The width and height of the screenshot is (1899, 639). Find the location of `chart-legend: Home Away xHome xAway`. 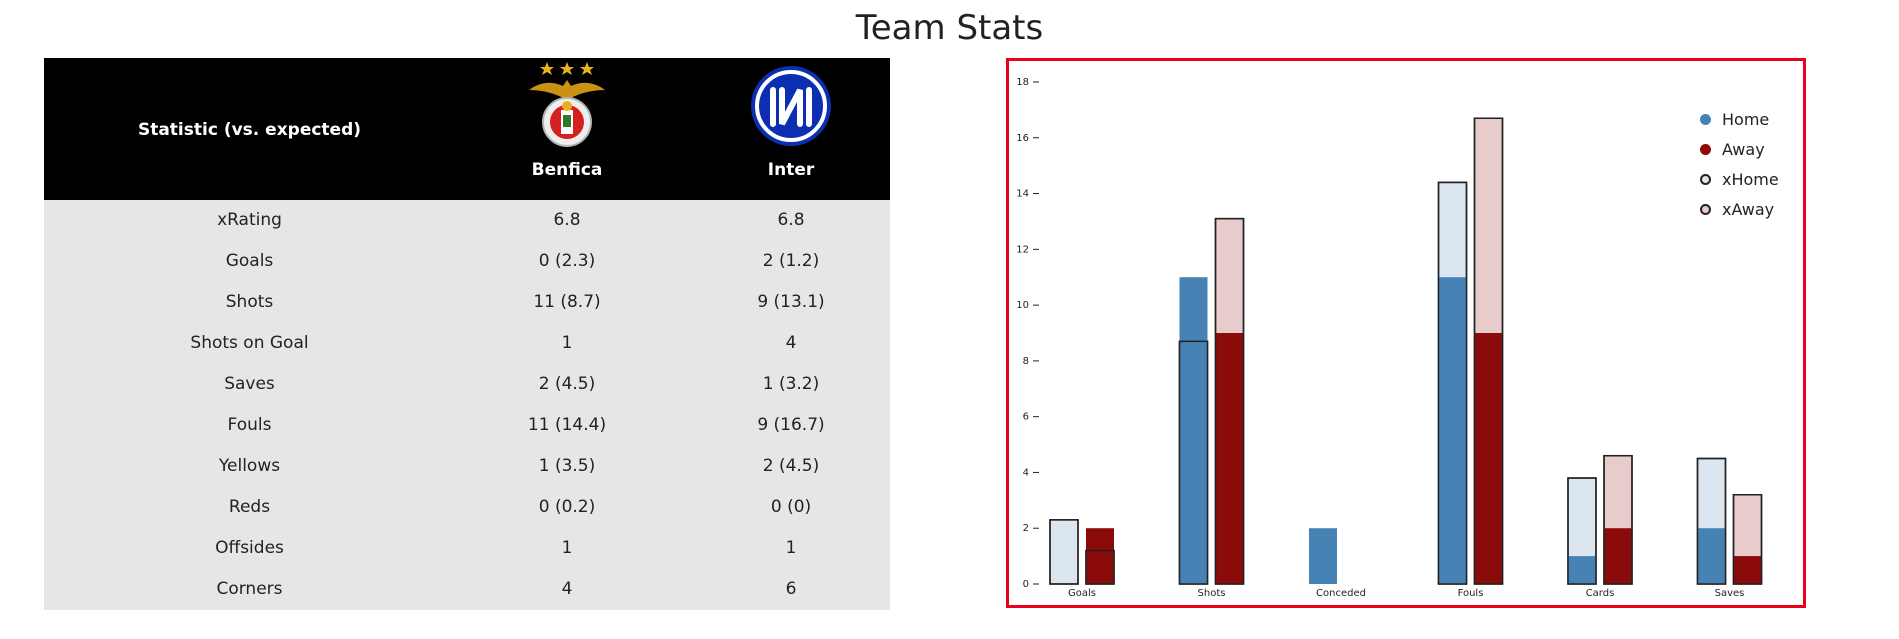

chart-legend: Home Away xHome xAway is located at coordinates (1755, 168).